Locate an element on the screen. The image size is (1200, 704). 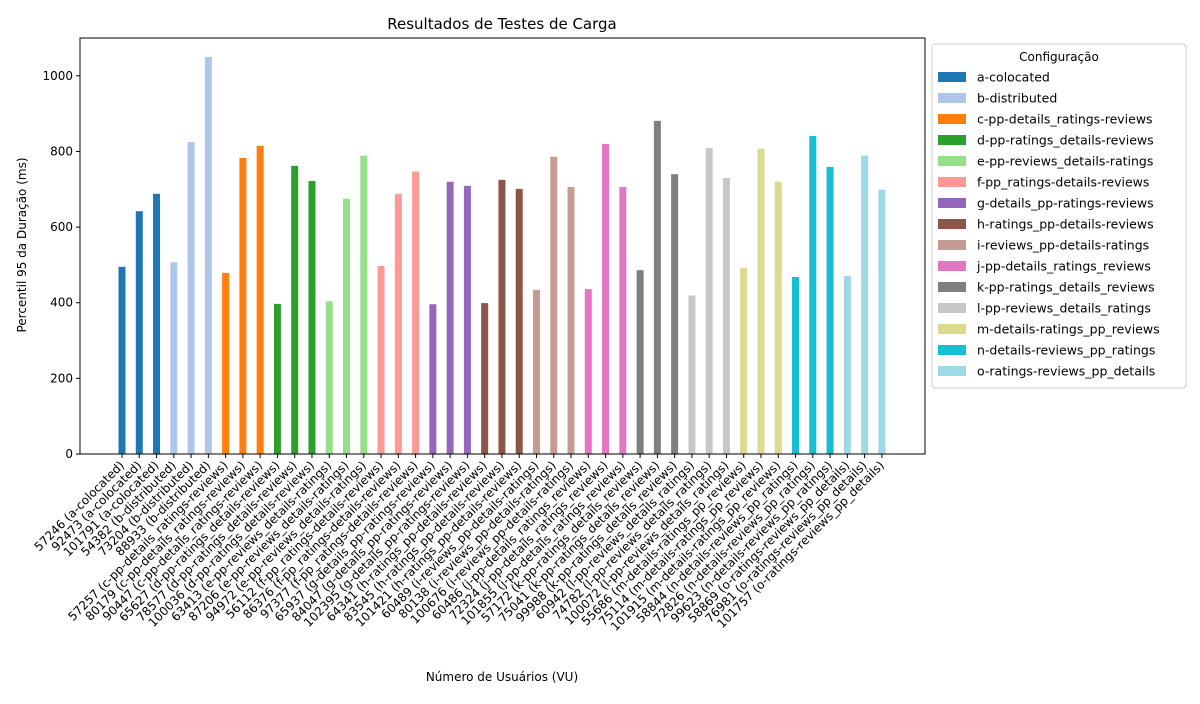
y-tick-label: 800 is located at coordinates (61, 151).